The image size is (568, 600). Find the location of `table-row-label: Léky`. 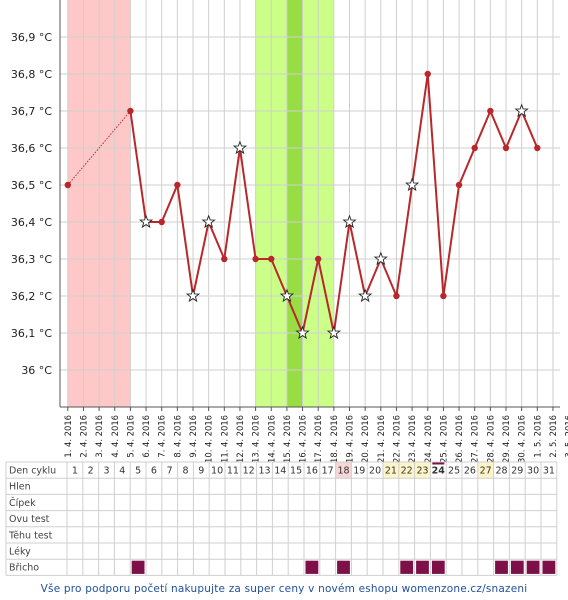

table-row-label: Léky is located at coordinates (20, 552).